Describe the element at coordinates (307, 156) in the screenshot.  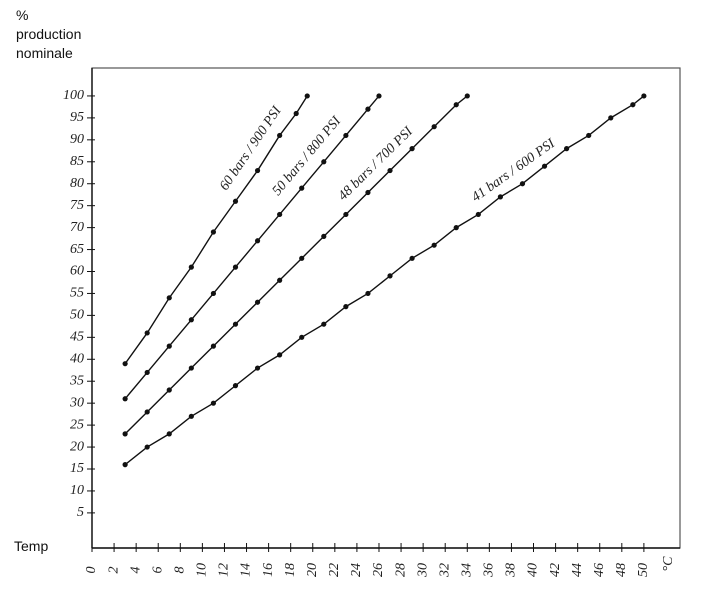
I see `series-label: 50 bars / 800 PSI` at that location.